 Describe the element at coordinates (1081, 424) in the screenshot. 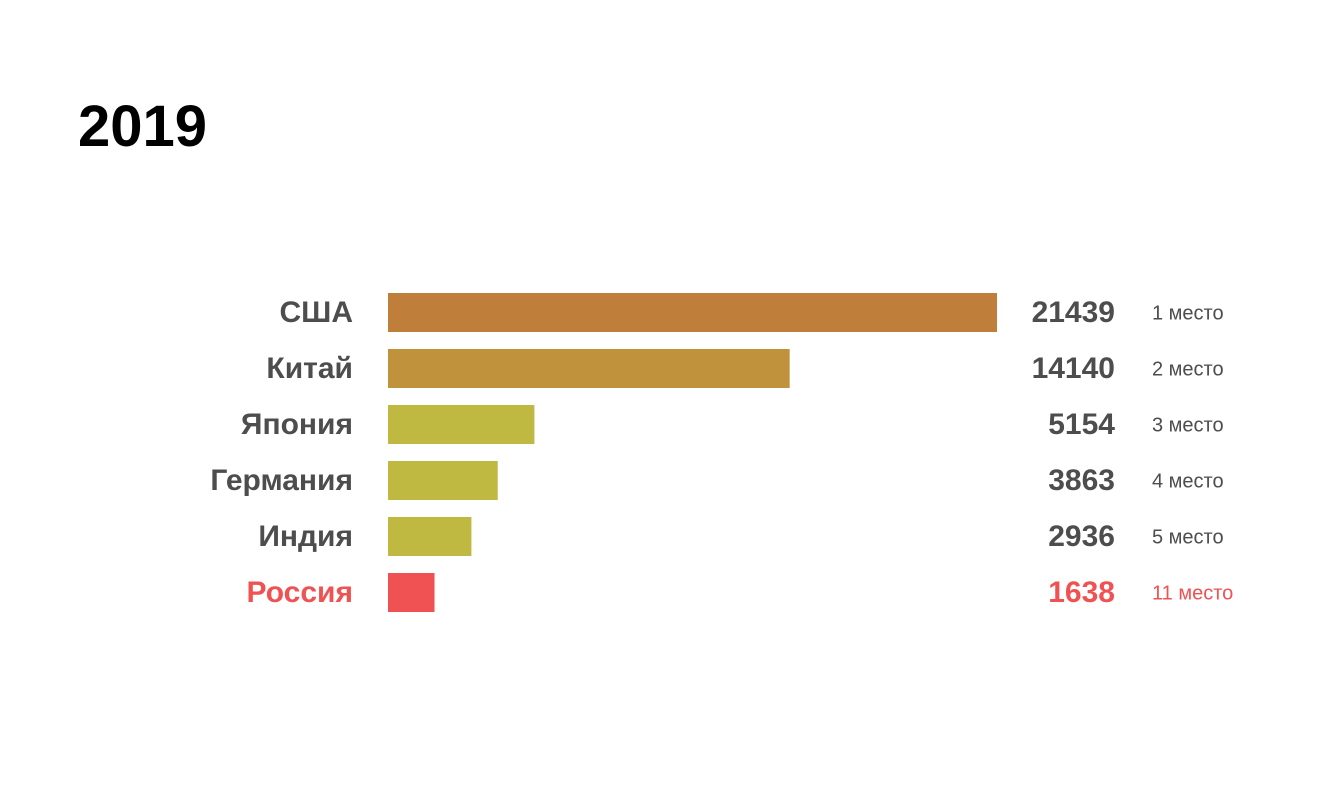

I see `value-label: 5154` at that location.